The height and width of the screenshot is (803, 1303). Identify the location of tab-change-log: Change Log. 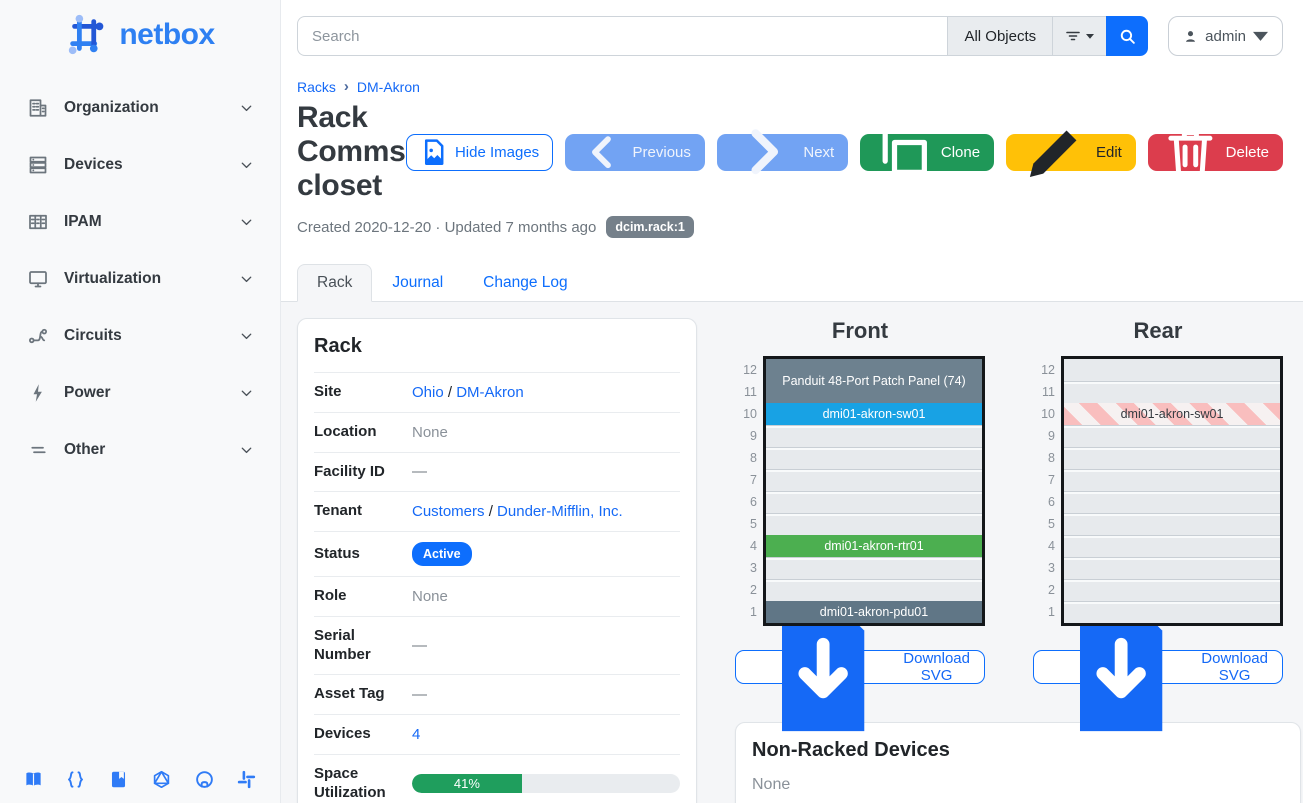
(525, 282).